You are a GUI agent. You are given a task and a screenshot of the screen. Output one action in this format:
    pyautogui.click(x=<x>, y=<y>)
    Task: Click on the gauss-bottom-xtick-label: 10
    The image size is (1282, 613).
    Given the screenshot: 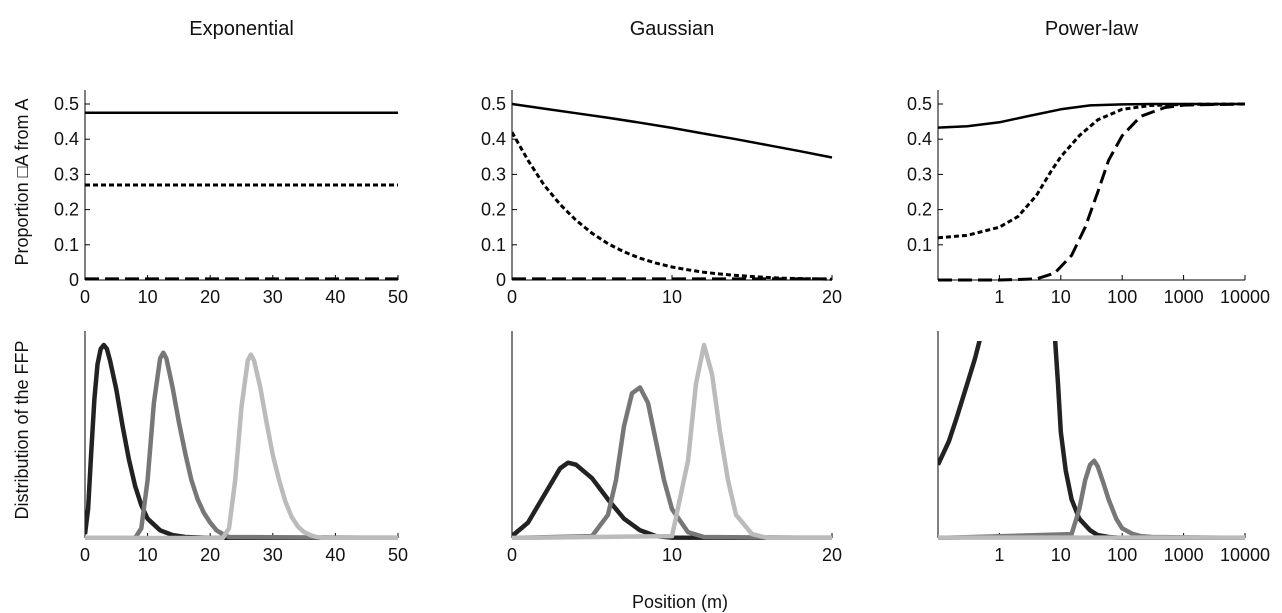 What is the action you would take?
    pyautogui.click(x=672, y=555)
    